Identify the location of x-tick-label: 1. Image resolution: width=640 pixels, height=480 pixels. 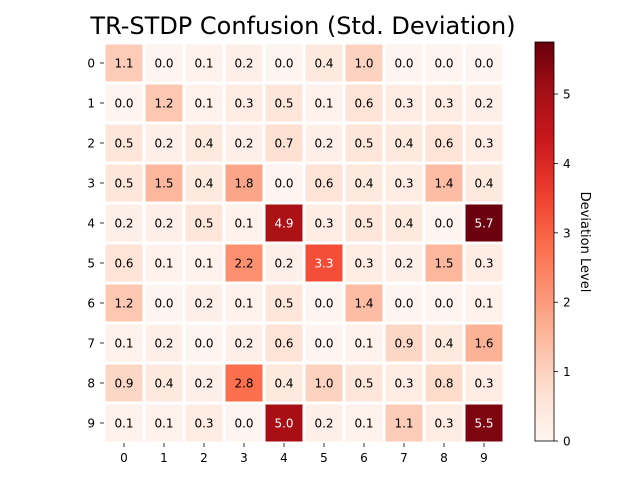
(164, 458).